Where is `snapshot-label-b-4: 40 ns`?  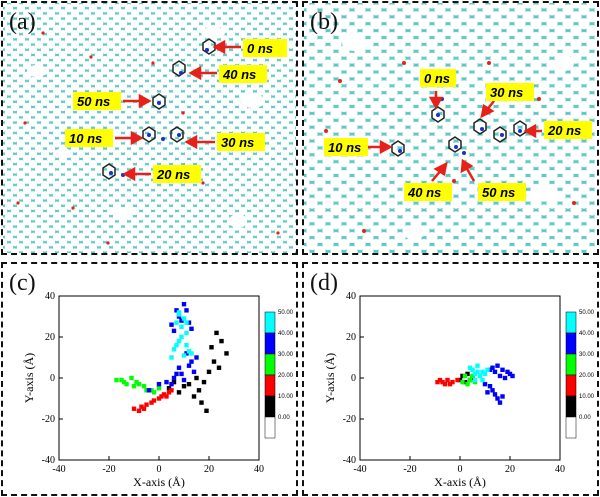 snapshot-label-b-4: 40 ns is located at coordinates (424, 192).